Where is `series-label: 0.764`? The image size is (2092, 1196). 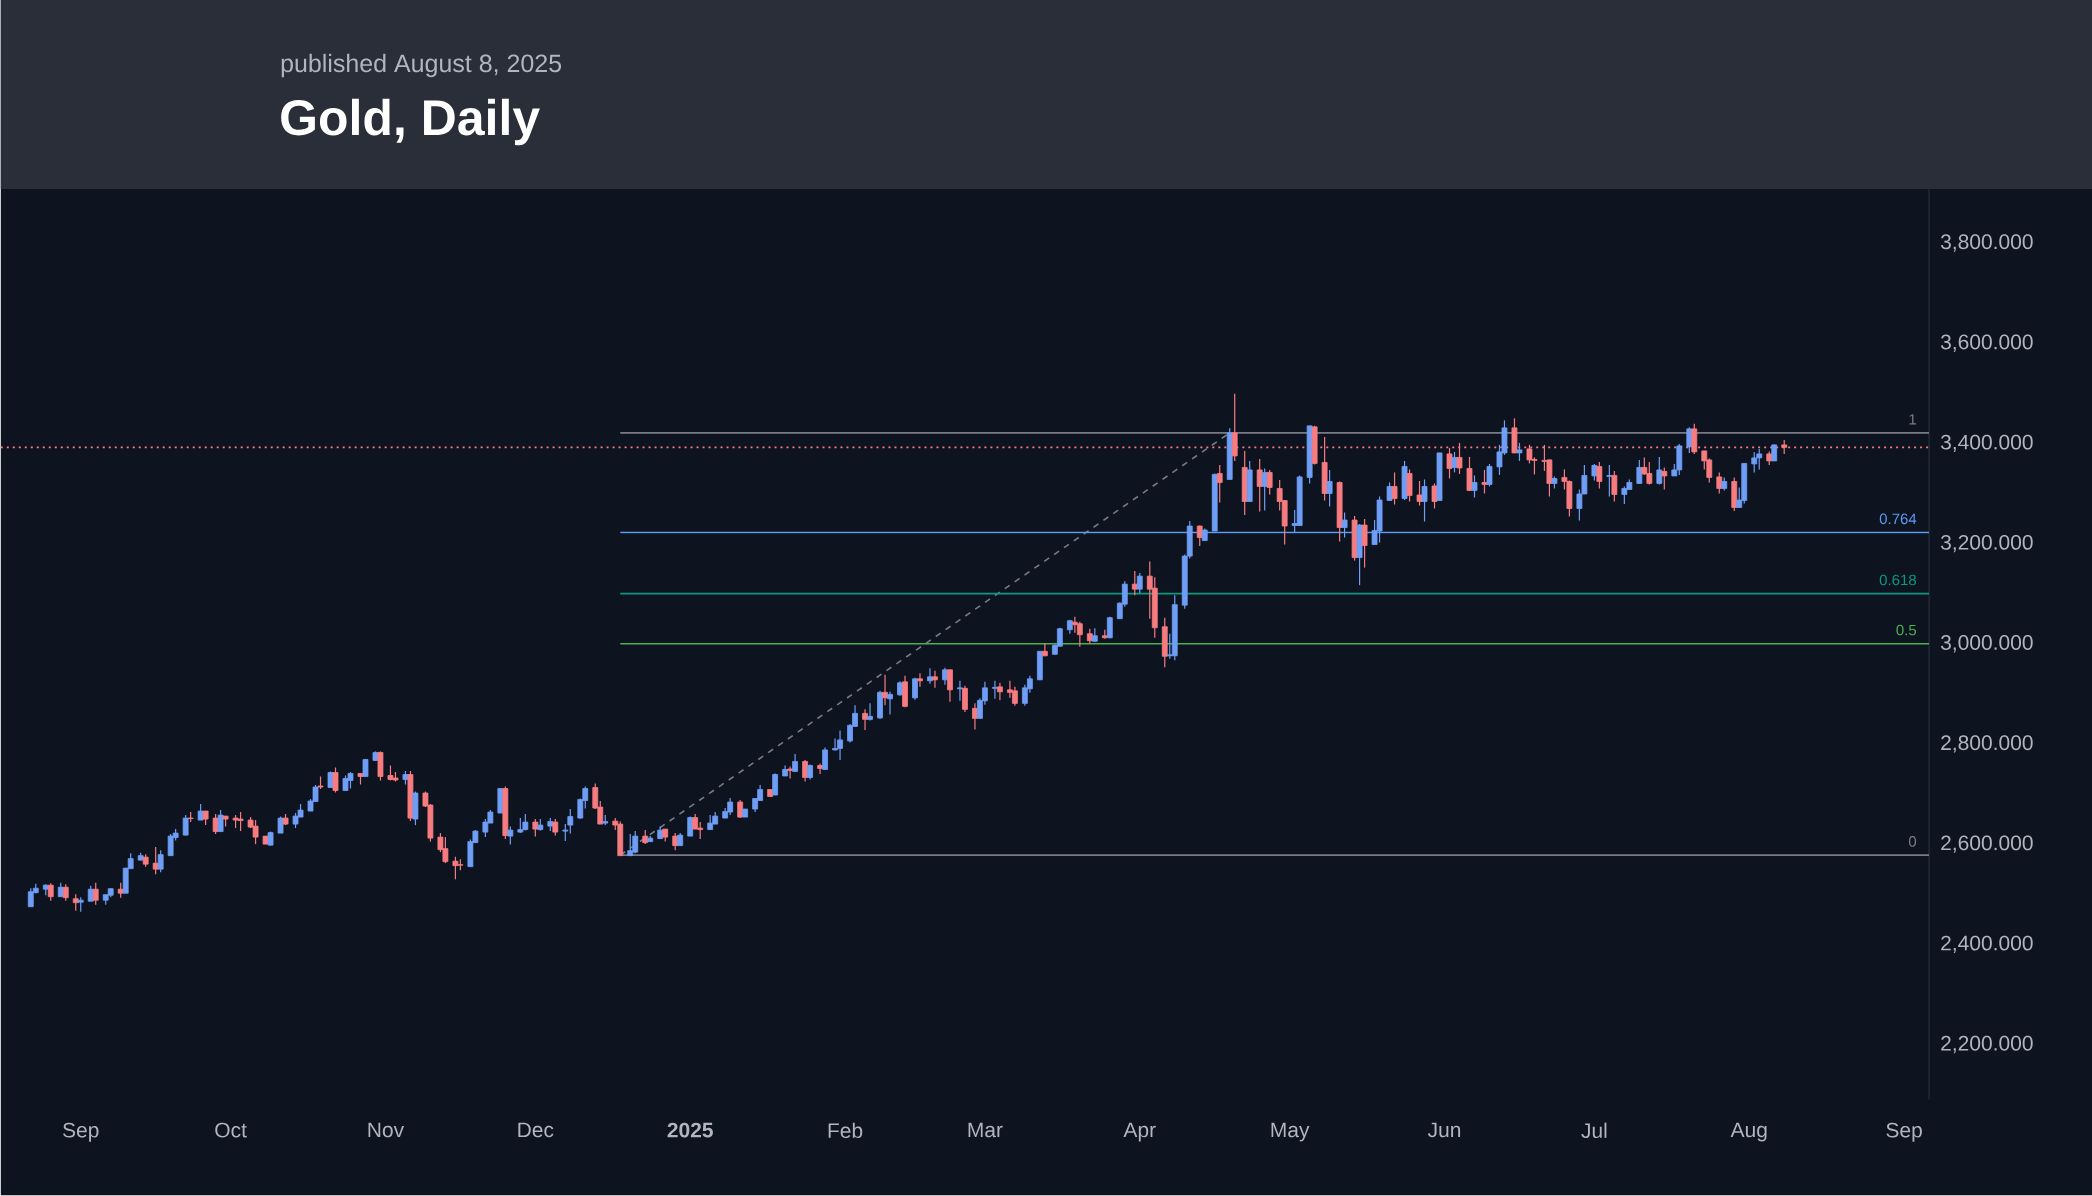
series-label: 0.764 is located at coordinates (1898, 519).